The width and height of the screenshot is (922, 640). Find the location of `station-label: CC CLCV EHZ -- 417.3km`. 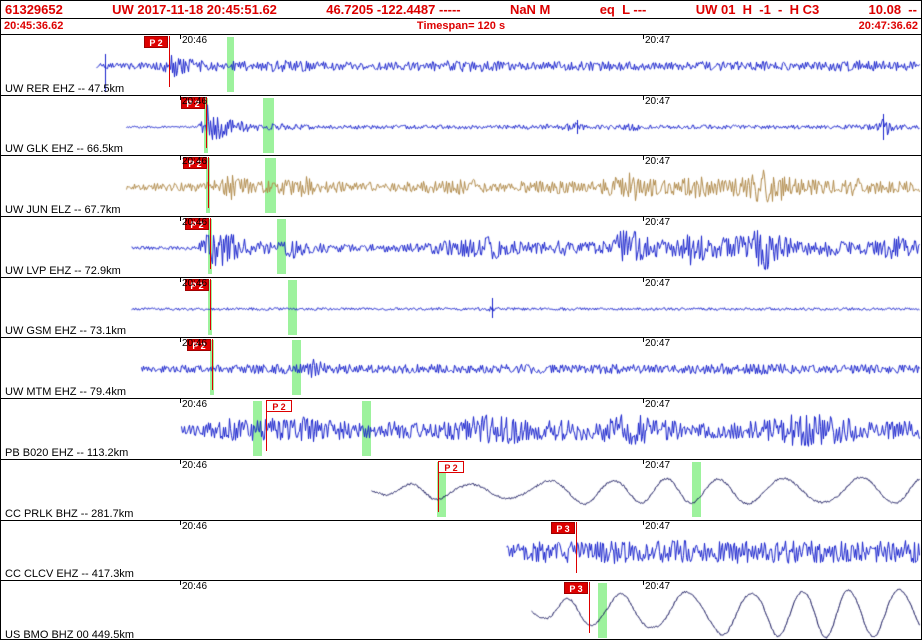

station-label: CC CLCV EHZ -- 417.3km is located at coordinates (69, 574).